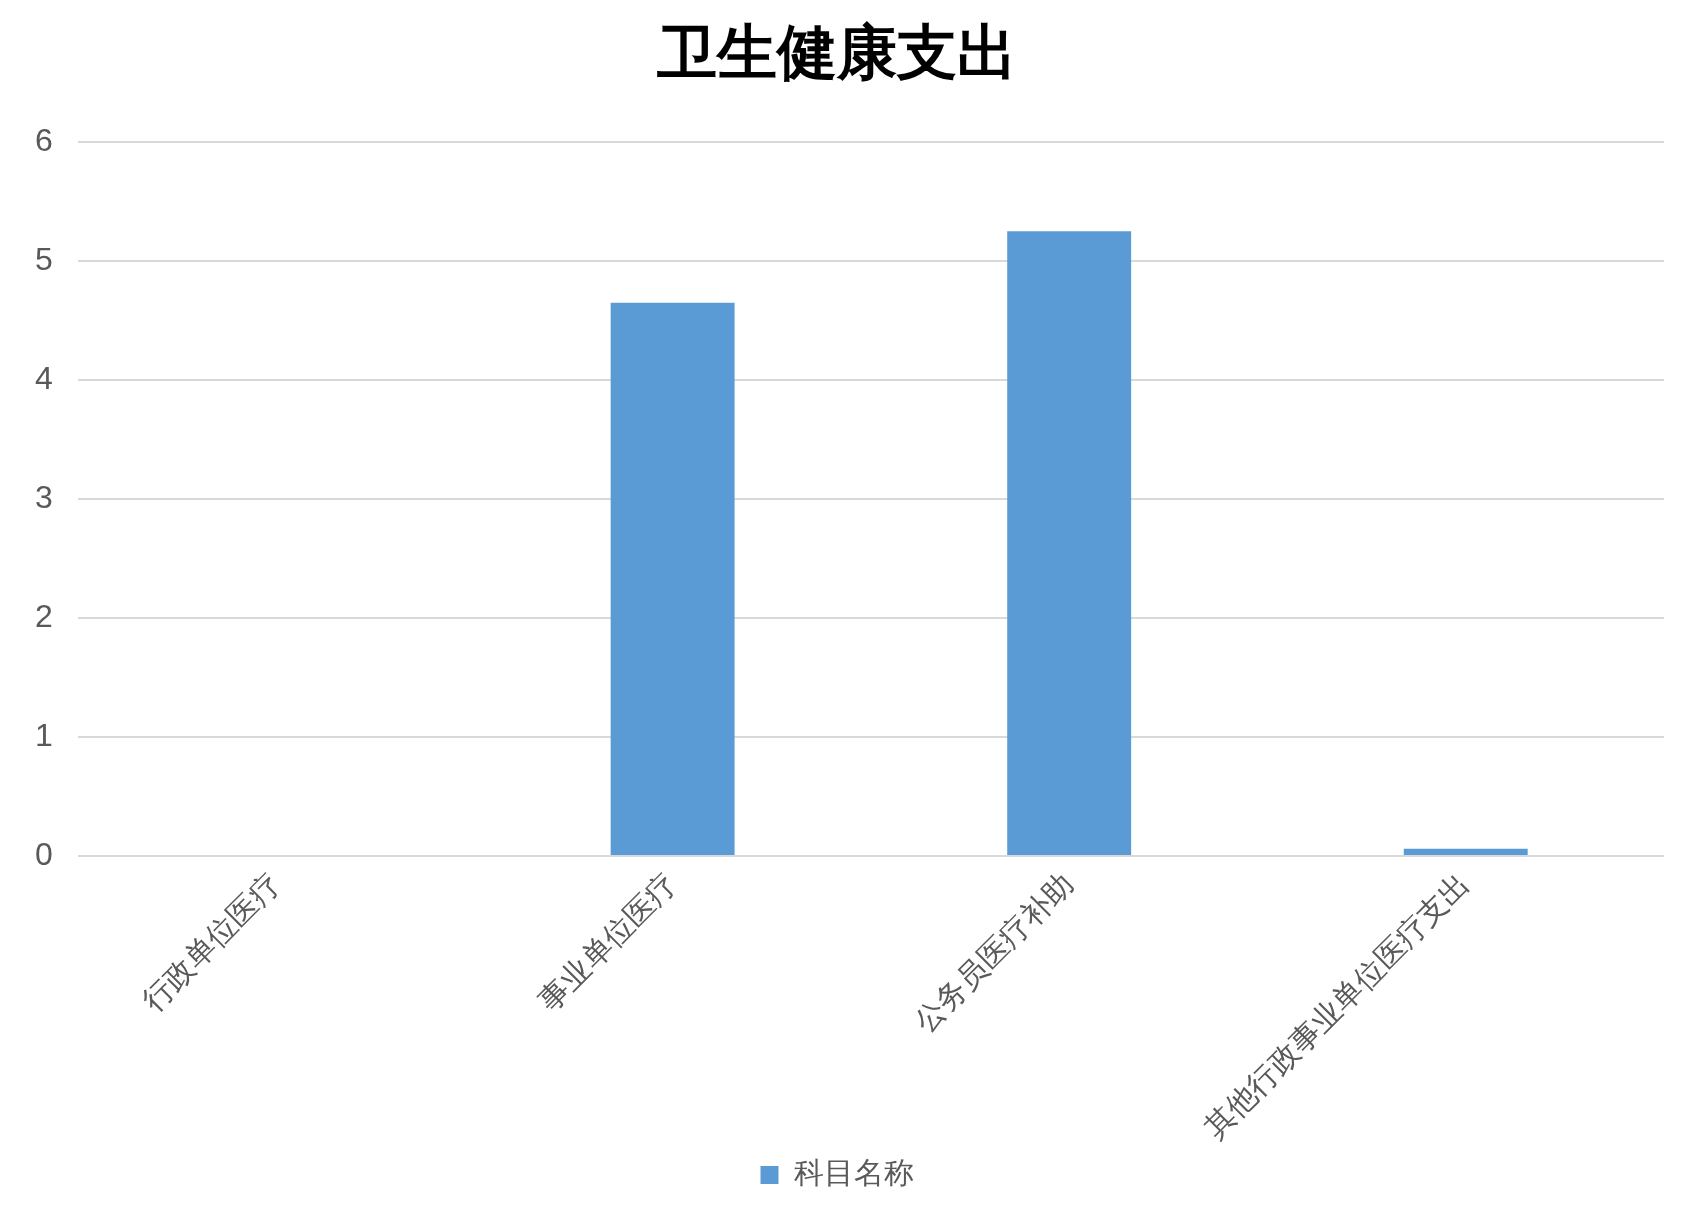 The width and height of the screenshot is (1704, 1220). Describe the element at coordinates (44, 734) in the screenshot. I see `y-tick-label: 1` at that location.